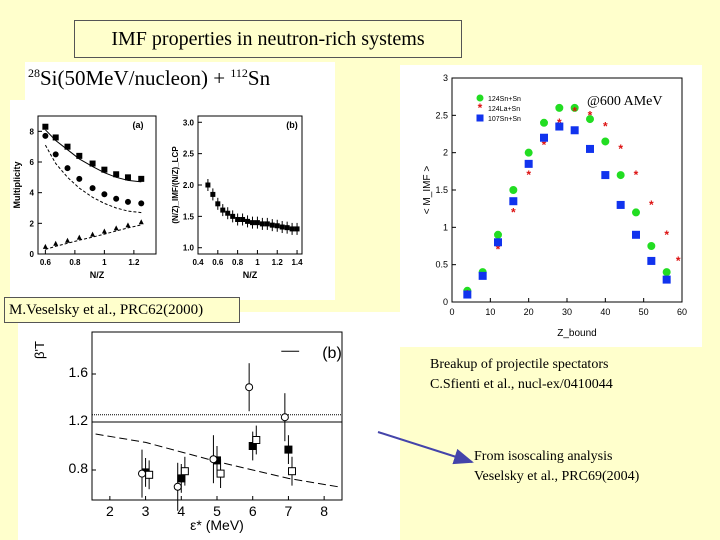 The image size is (720, 540). I want to click on isoscaling-caption-line1: From isoscaling analysis, so click(543, 456).